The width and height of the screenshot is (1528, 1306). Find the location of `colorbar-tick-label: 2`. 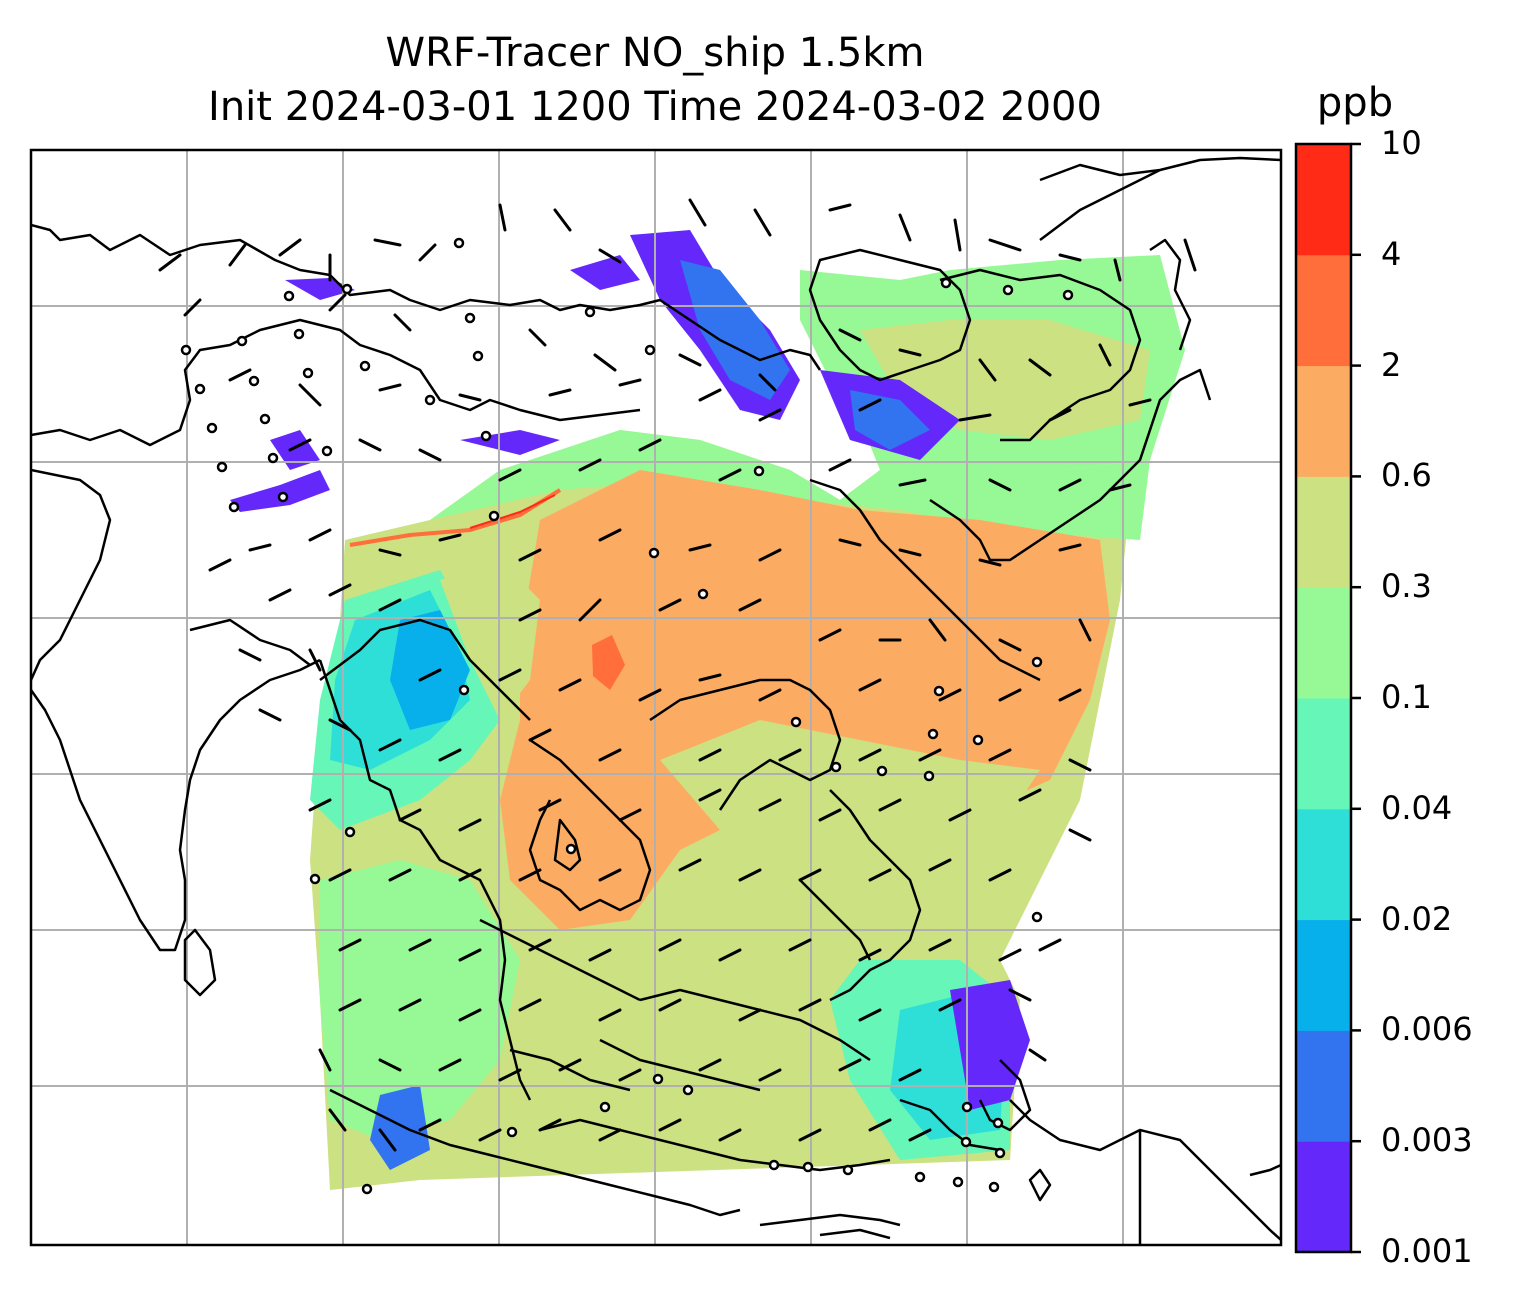

colorbar-tick-label: 2 is located at coordinates (1391, 364).